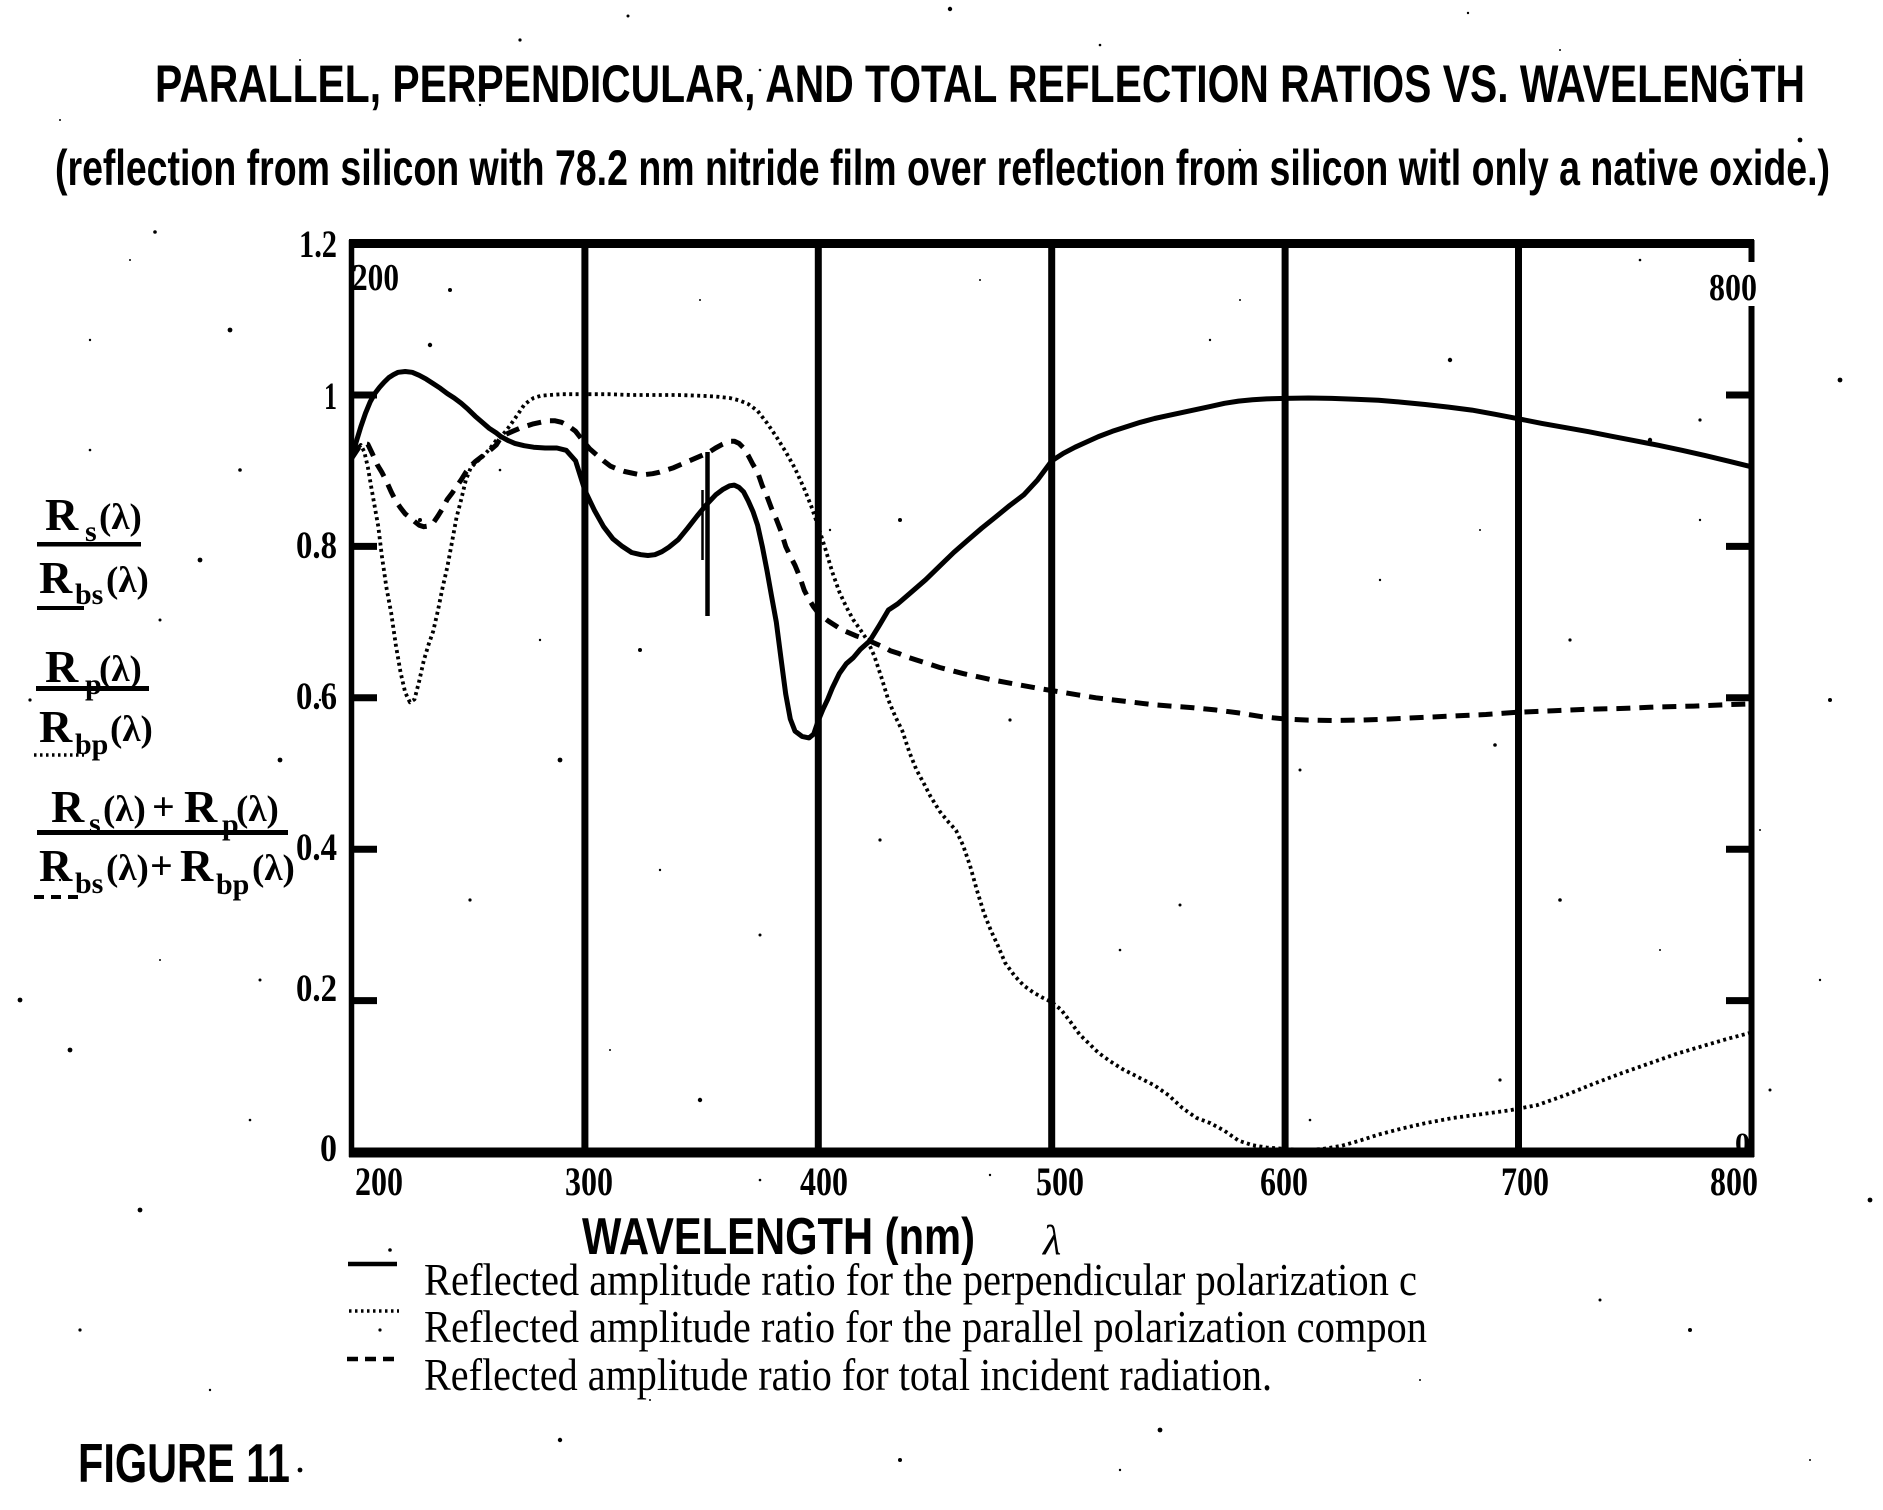  Describe the element at coordinates (778, 1237) in the screenshot. I see `svg-text: WAVELENGTH (nm)` at that location.